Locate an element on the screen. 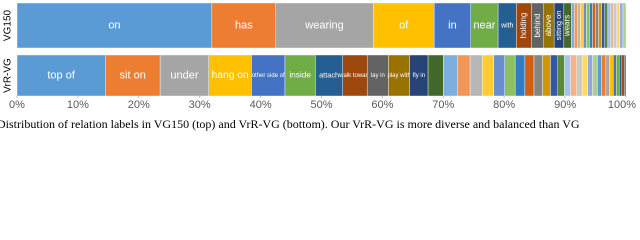 The width and height of the screenshot is (640, 240). segment-label: near is located at coordinates (484, 25).